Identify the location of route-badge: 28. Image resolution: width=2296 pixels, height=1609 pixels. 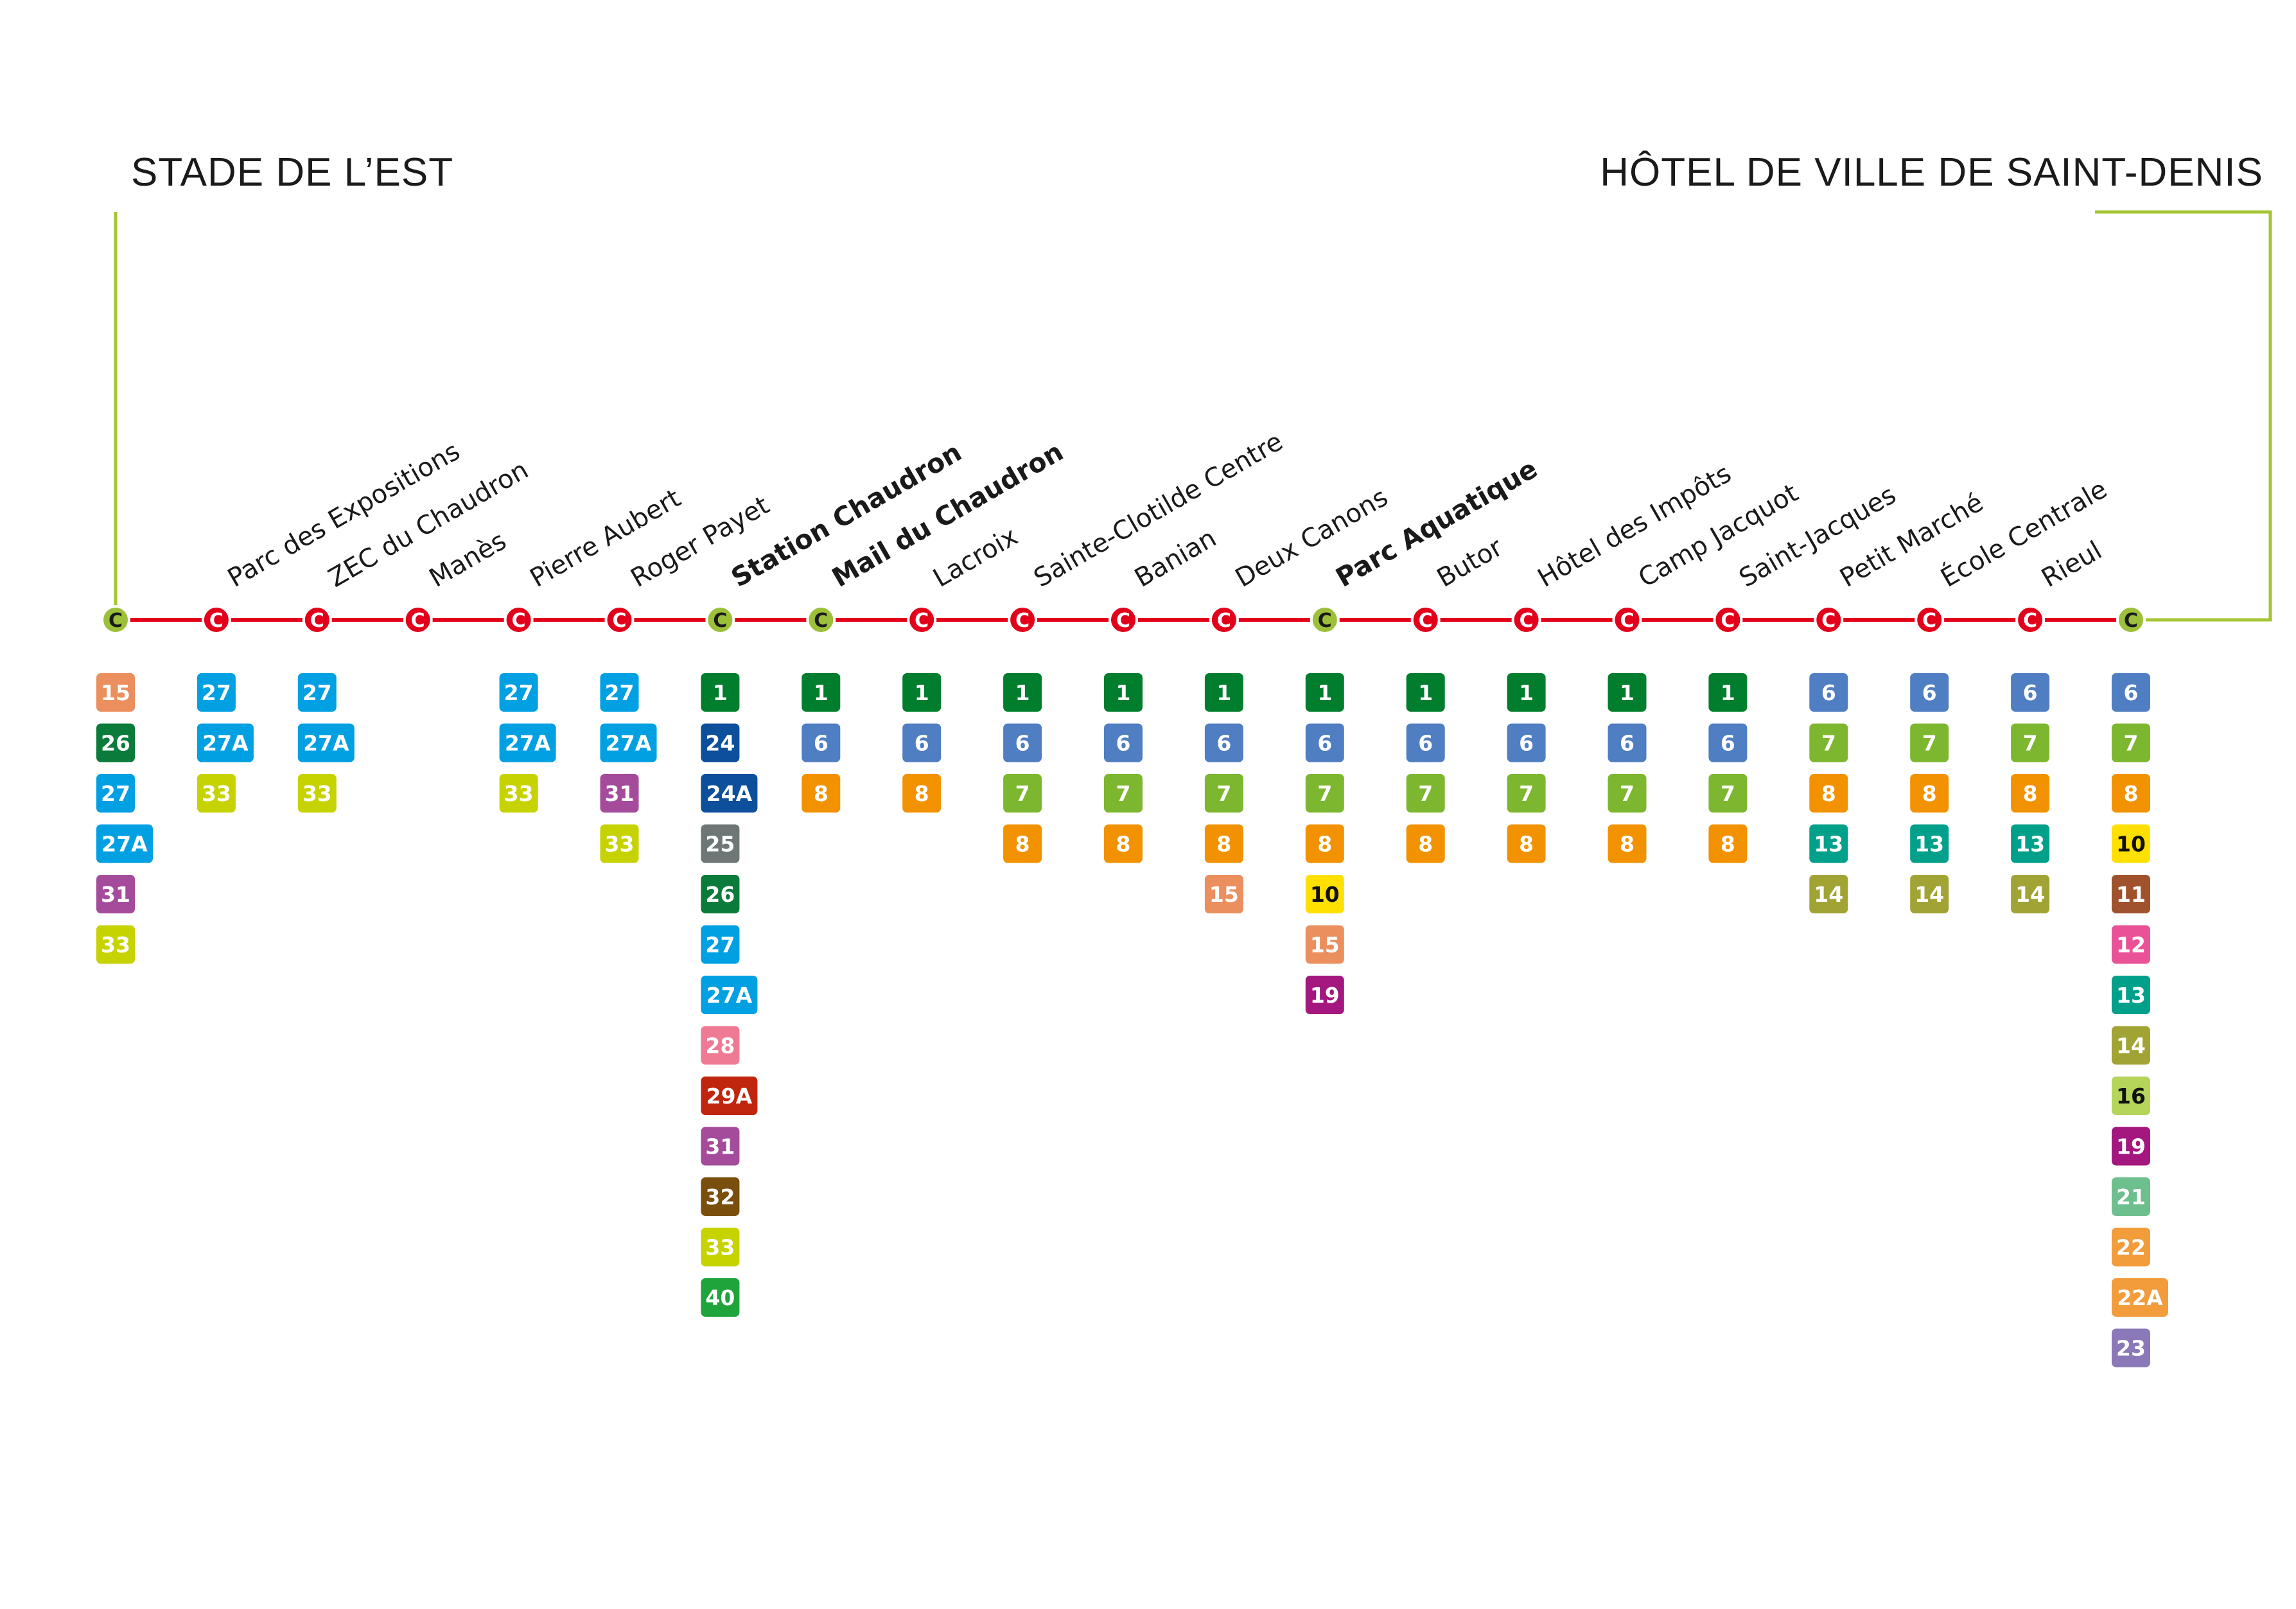
(720, 1045).